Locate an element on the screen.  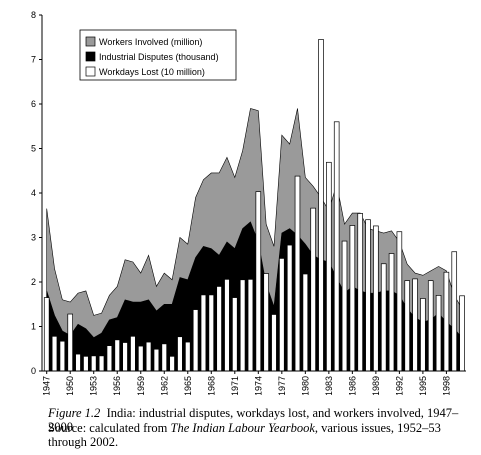
x-tick-label: 1998 is located at coordinates (446, 385).